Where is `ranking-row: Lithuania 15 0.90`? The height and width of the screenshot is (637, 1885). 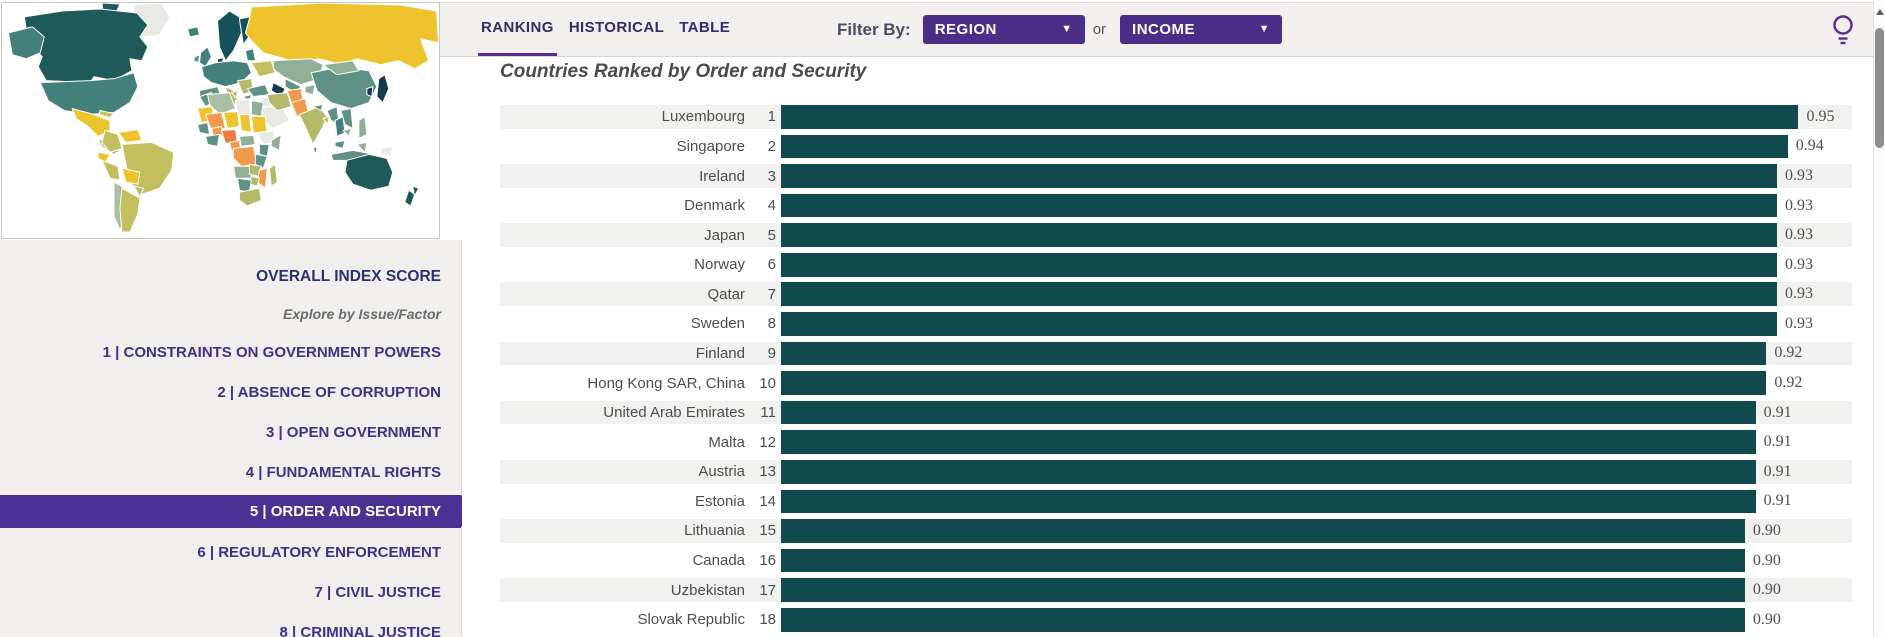
ranking-row: Lithuania 15 0.90 is located at coordinates (1176, 531).